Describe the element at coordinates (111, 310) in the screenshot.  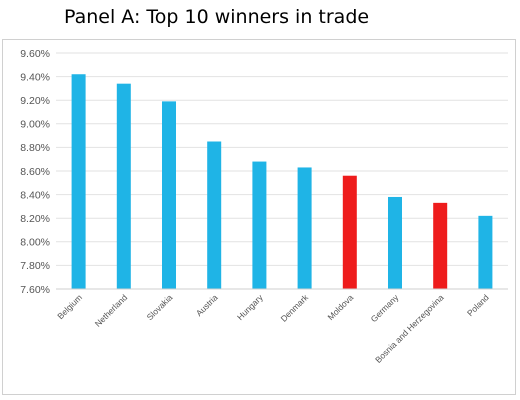
I see `x-tick-label: Netherland` at that location.